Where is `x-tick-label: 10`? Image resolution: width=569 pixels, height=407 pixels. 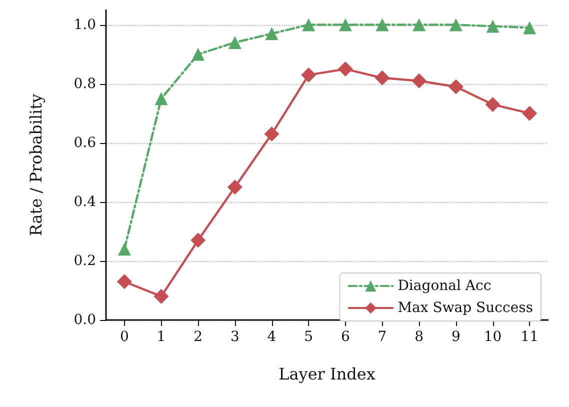 x-tick-label: 10 is located at coordinates (493, 337).